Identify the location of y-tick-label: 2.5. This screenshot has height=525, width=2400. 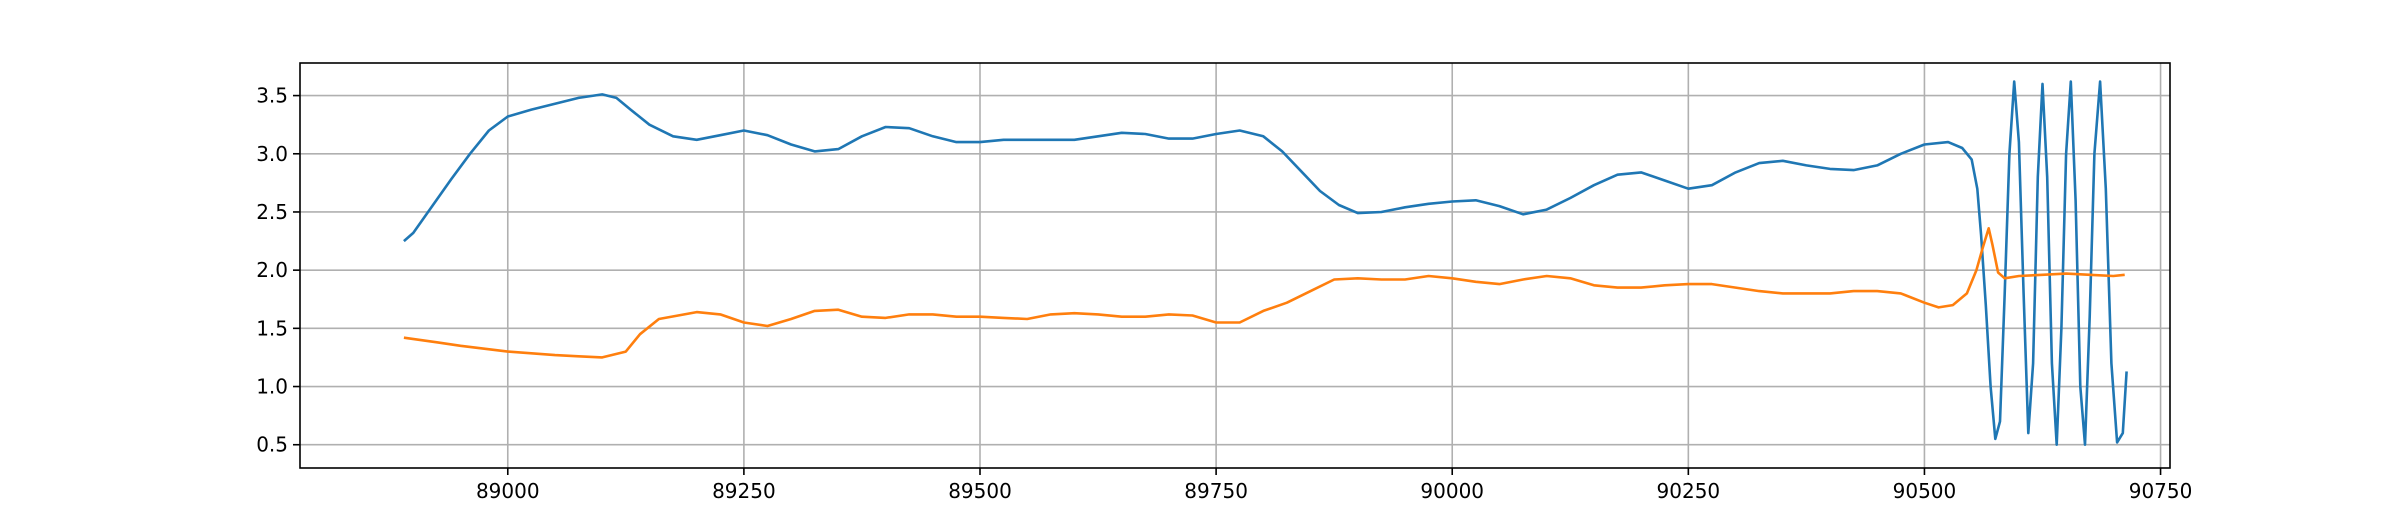
(272, 212).